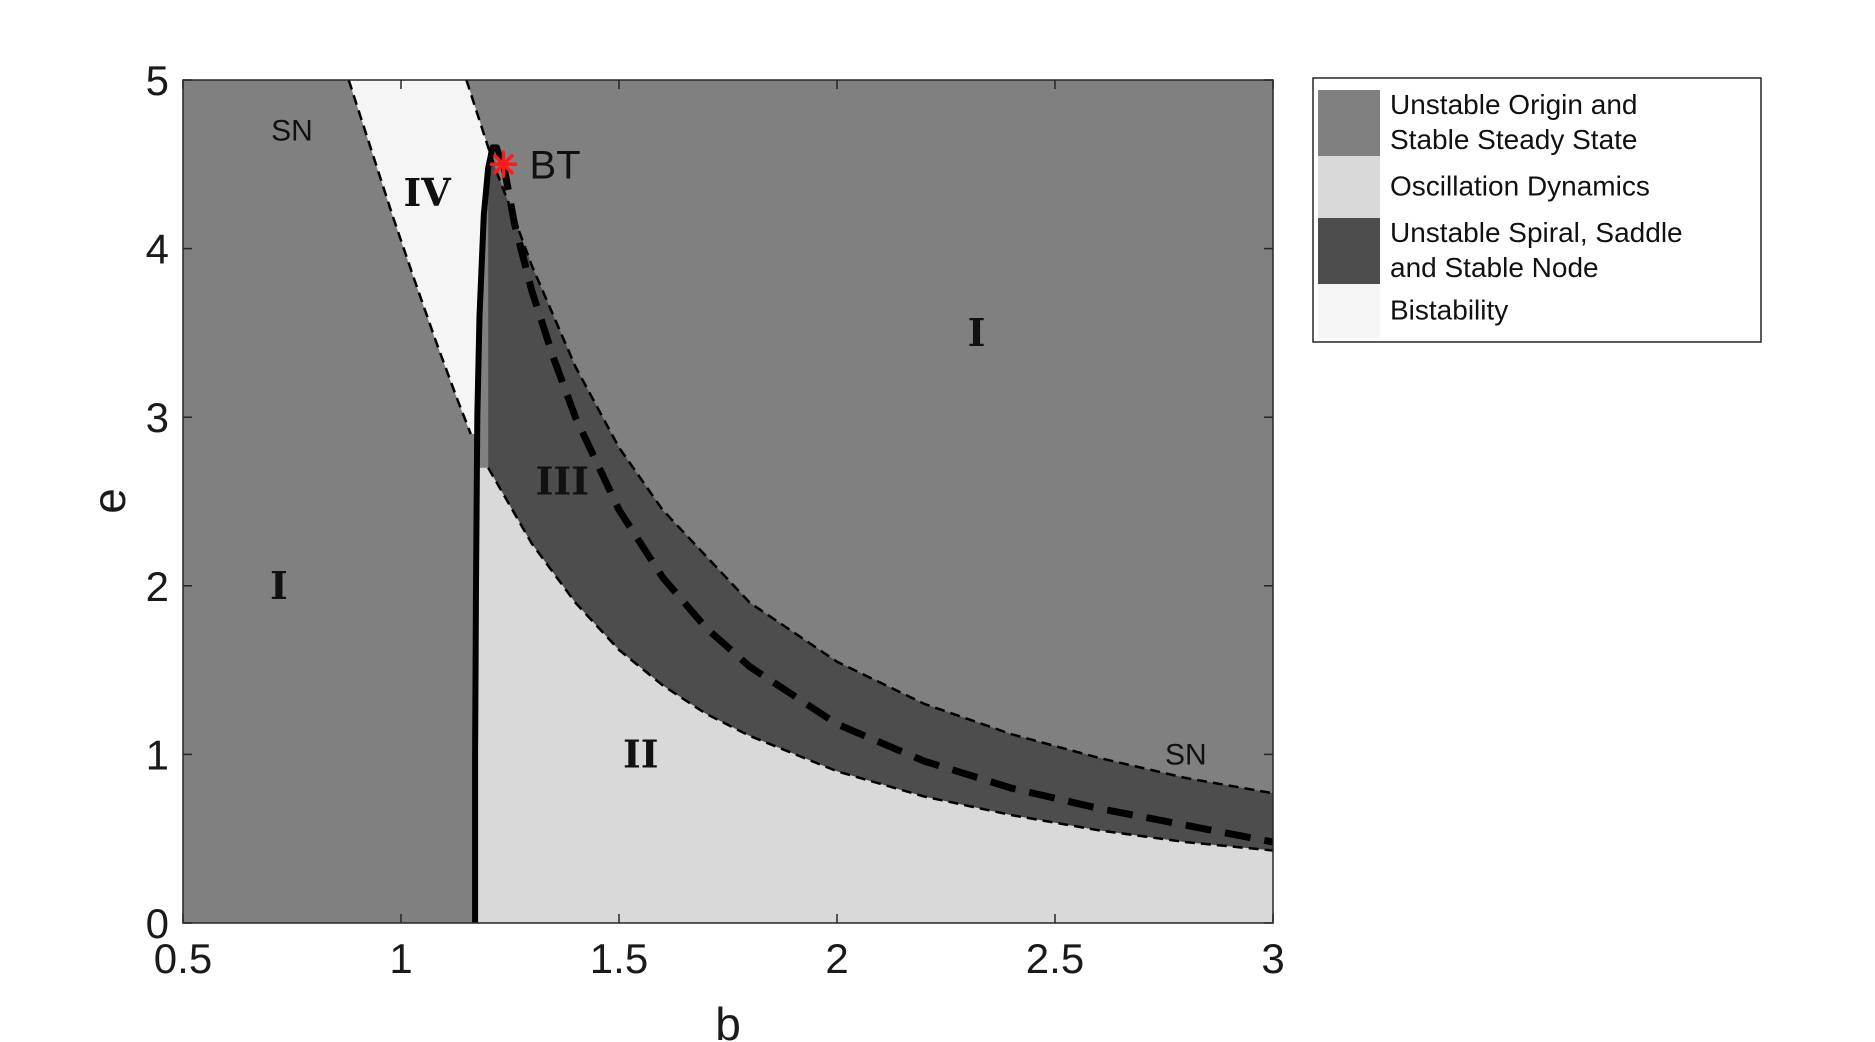  What do you see at coordinates (157, 754) in the screenshot?
I see `y-tick-label: 1` at bounding box center [157, 754].